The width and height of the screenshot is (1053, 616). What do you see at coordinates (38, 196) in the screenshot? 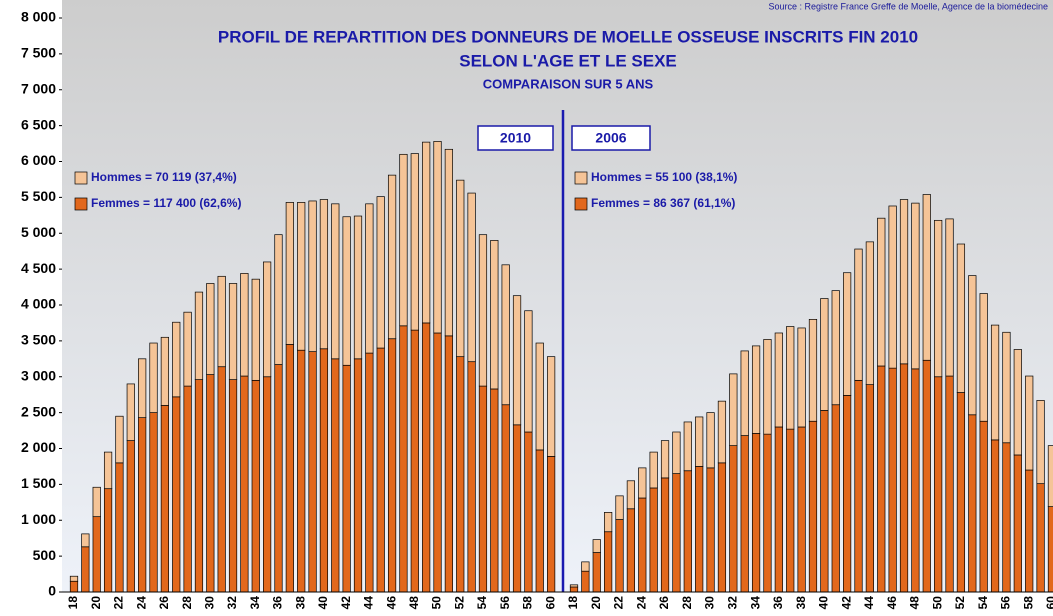
I see `y-tick-label: 5 500` at bounding box center [38, 196].